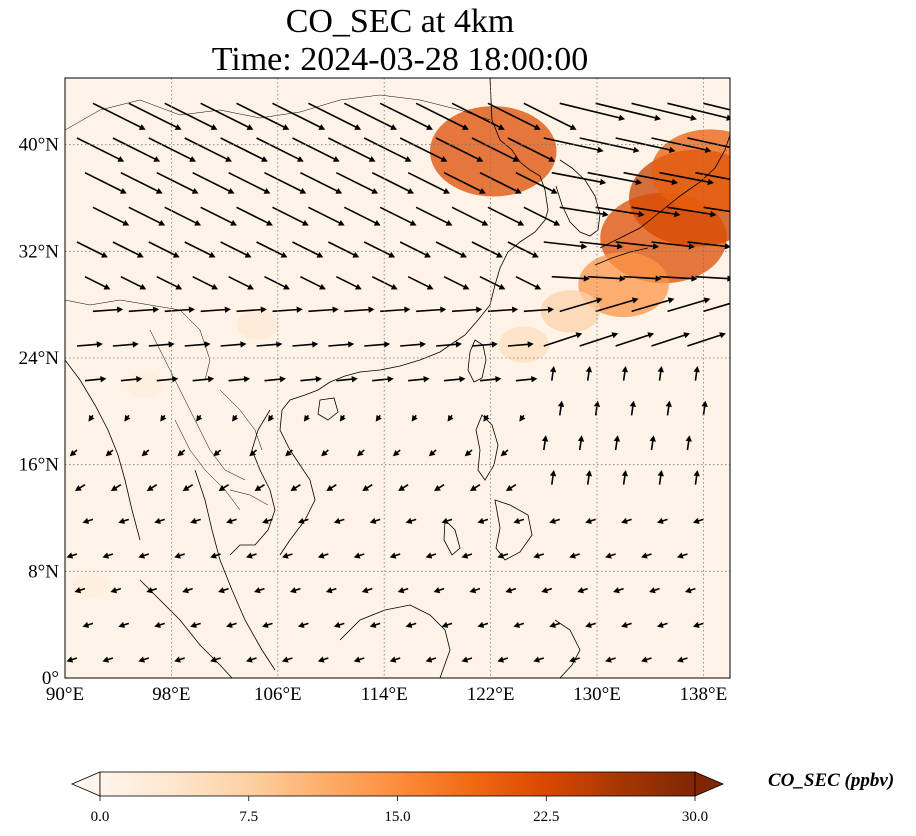 Image resolution: width=916 pixels, height=836 pixels. Describe the element at coordinates (513, 530) in the screenshot. I see `coastline-philippines-south` at that location.